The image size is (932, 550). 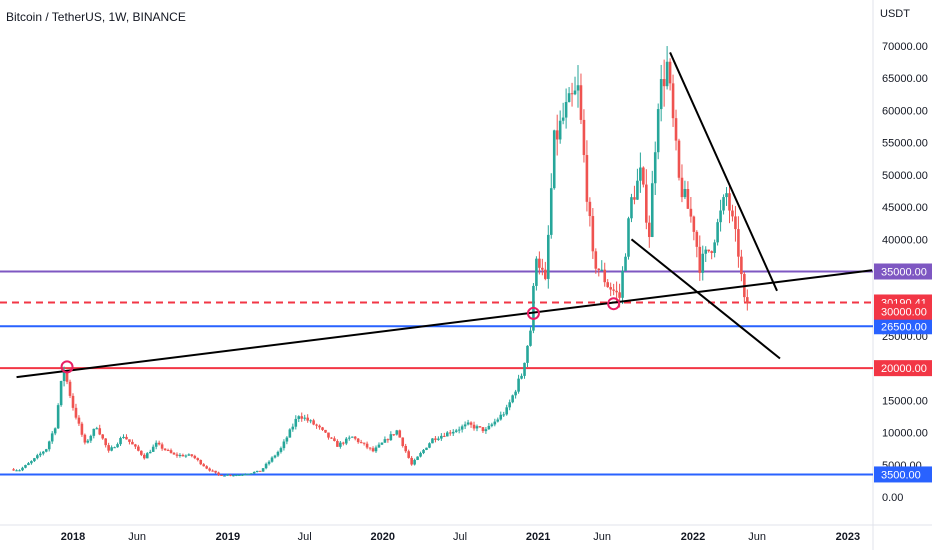 What do you see at coordinates (137, 537) in the screenshot?
I see `time-tick-label: Jun` at bounding box center [137, 537].